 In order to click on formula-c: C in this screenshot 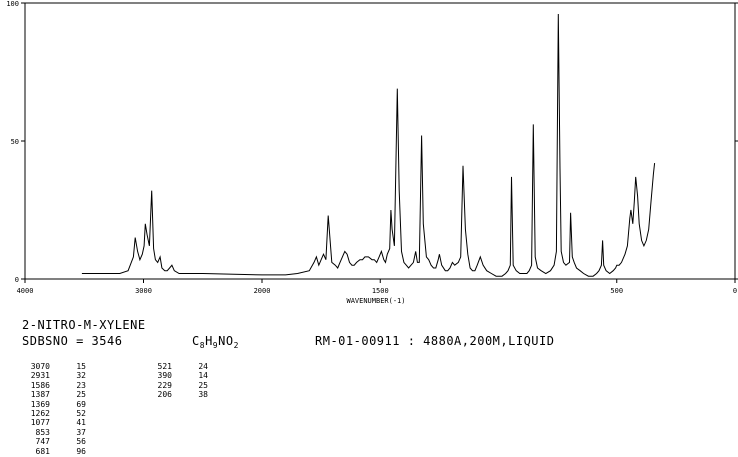, I will do `click(196, 341)`.